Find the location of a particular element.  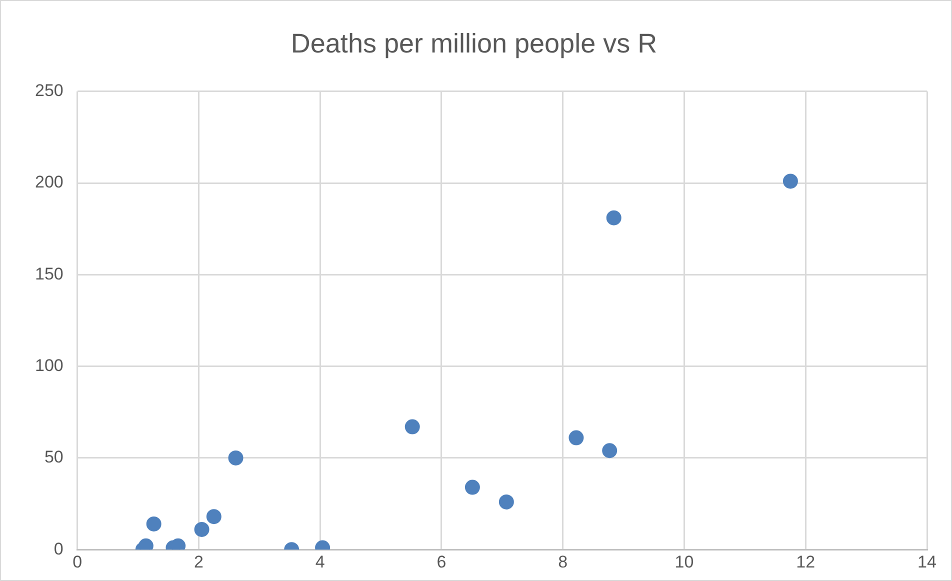

x-tick-label: 0 is located at coordinates (77, 562).